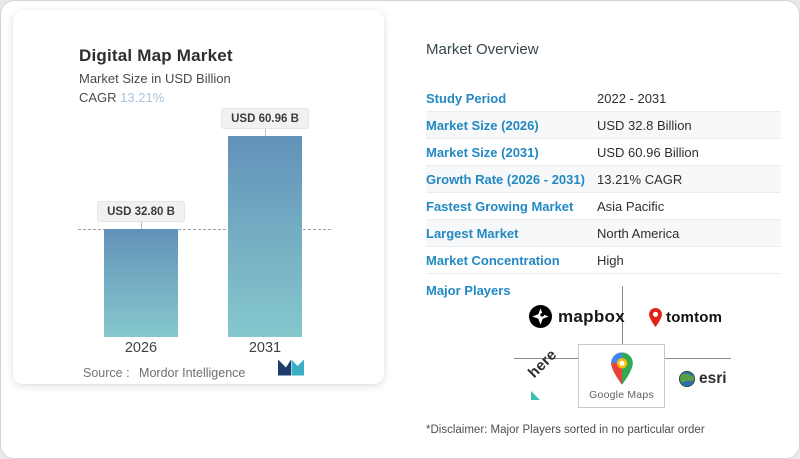 The width and height of the screenshot is (800, 459). I want to click on google-maps-box: Google Maps, so click(621, 376).